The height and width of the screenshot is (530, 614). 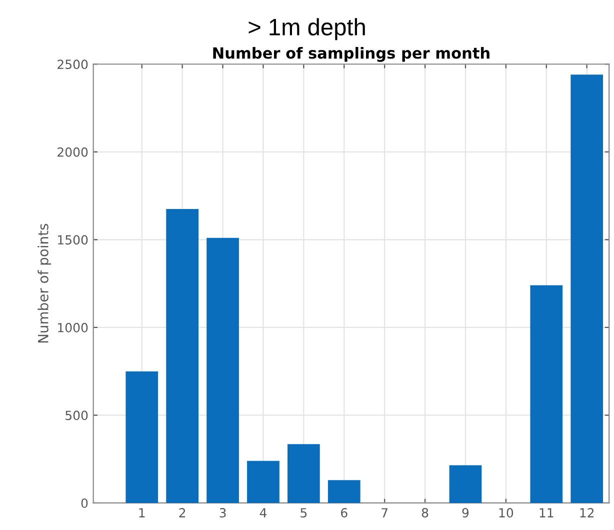 I want to click on y-tick-label: 1000, so click(x=73, y=327).